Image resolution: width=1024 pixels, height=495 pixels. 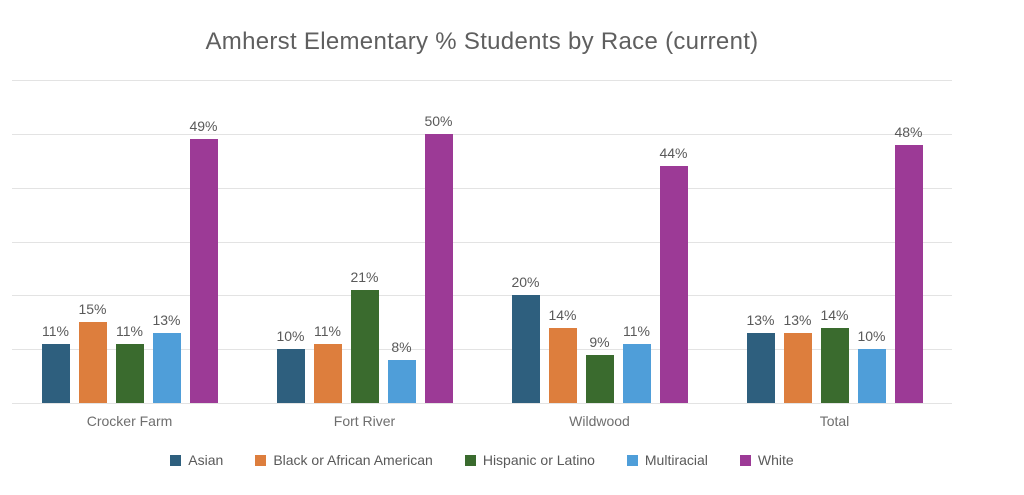 I want to click on x-axis-labels: Crocker Farm Fort River Wildwood Total, so click(x=482, y=421).